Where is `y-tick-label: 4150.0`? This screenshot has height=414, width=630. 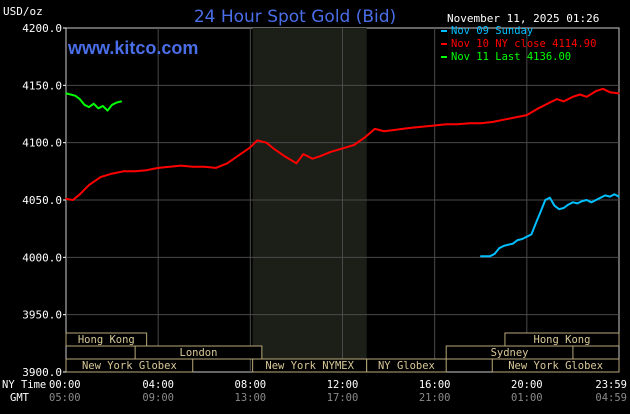
y-tick-label: 4150.0 is located at coordinates (42, 85).